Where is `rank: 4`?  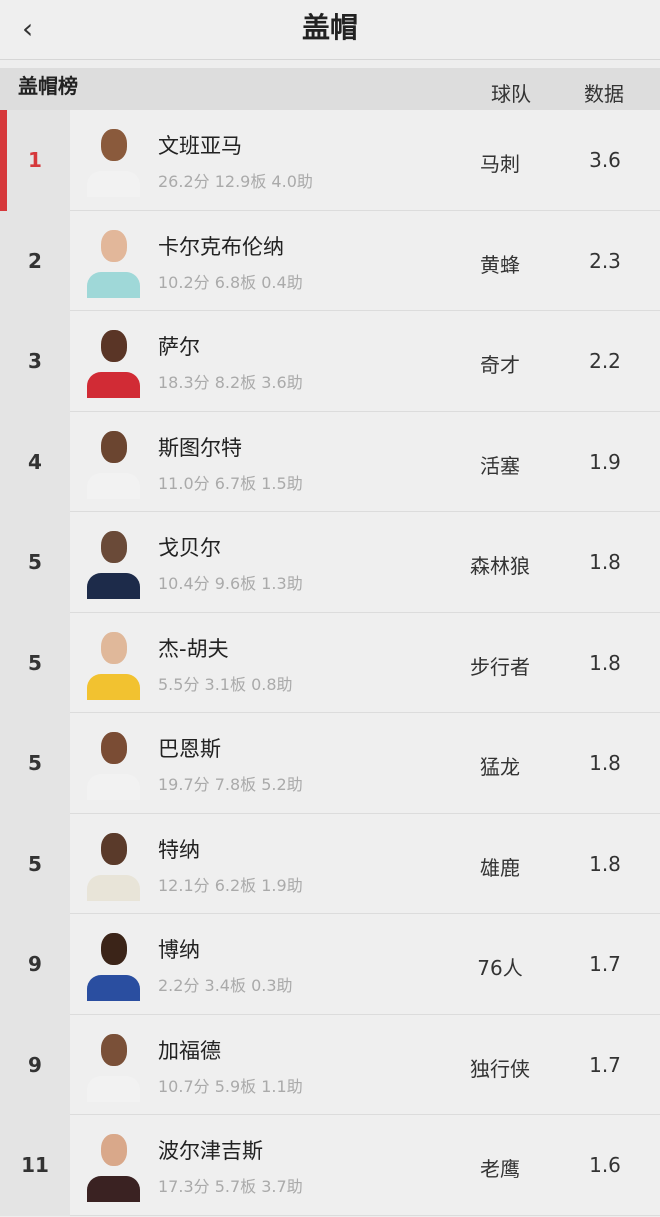 rank: 4 is located at coordinates (35, 461).